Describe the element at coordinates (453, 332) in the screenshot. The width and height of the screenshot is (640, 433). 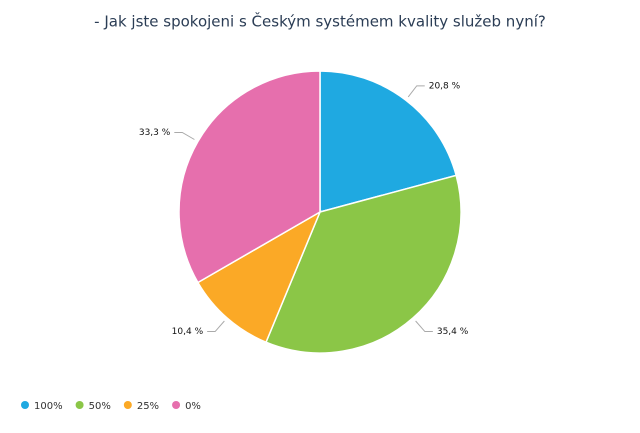
I see `data-label: 35,4 %` at that location.